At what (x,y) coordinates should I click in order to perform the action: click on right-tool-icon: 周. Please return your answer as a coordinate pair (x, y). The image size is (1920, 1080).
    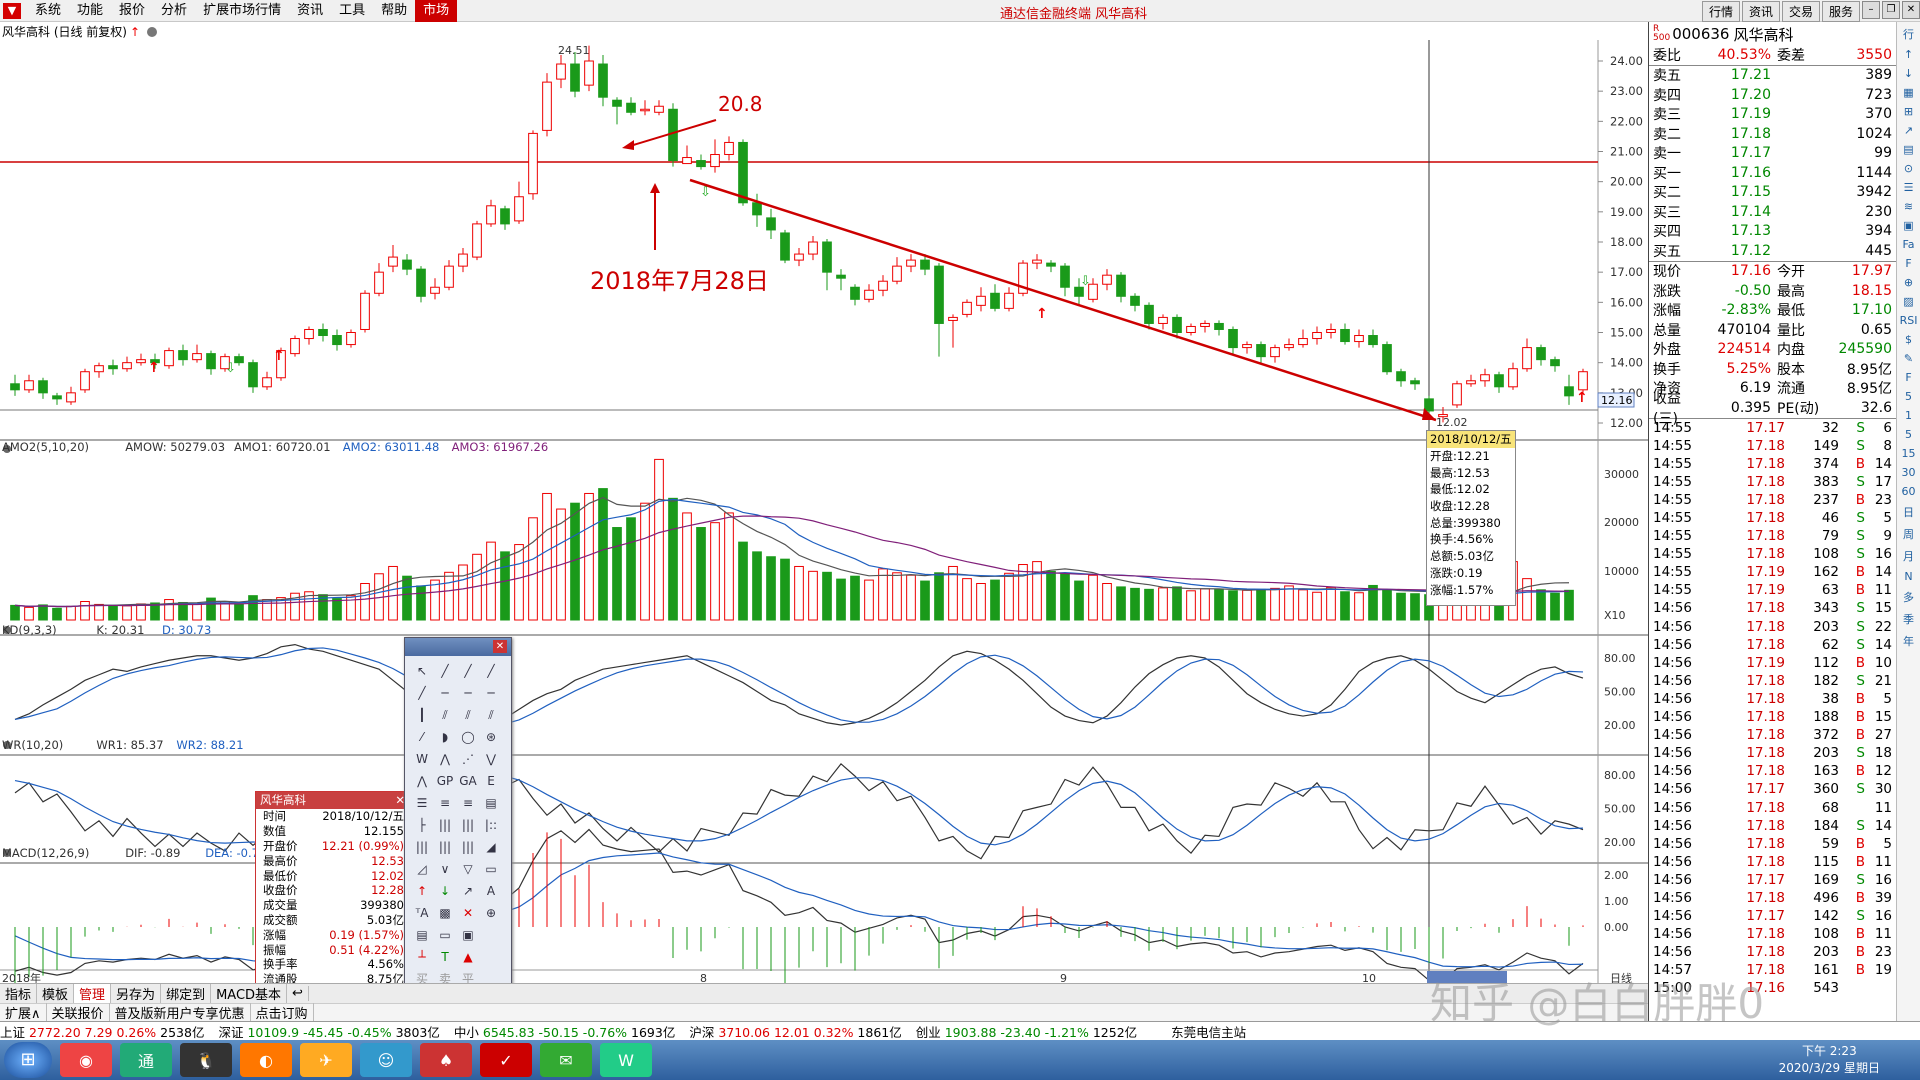
    Looking at the image, I should click on (1908, 534).